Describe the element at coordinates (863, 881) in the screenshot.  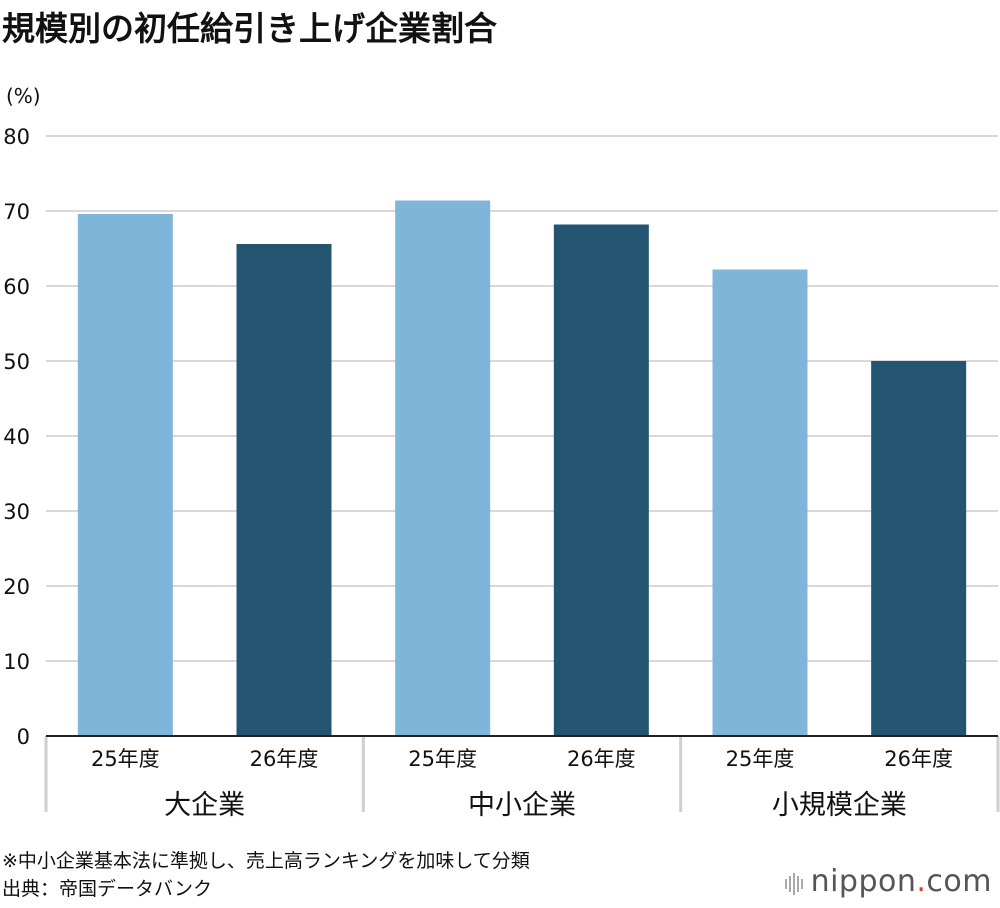
I see `brand-name: nippon` at that location.